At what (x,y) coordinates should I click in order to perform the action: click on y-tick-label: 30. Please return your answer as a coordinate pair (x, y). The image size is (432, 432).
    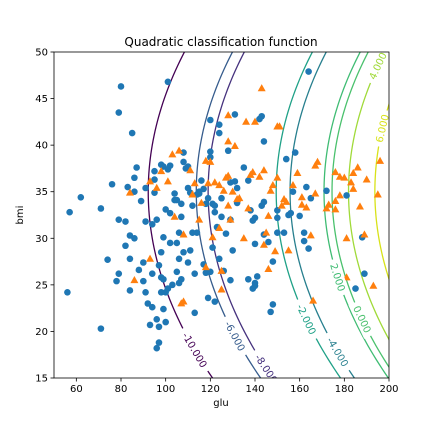
    Looking at the image, I should click on (41, 239).